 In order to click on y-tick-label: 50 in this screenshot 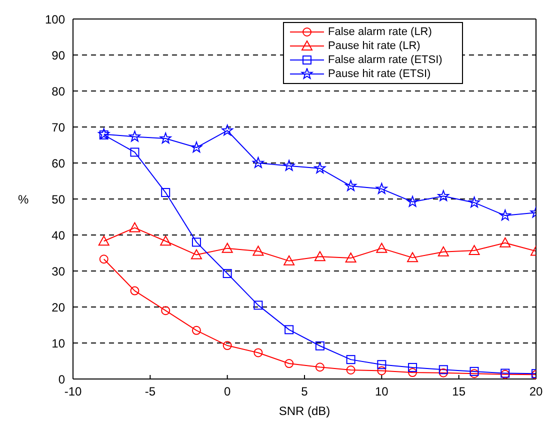, I will do `click(59, 199)`.